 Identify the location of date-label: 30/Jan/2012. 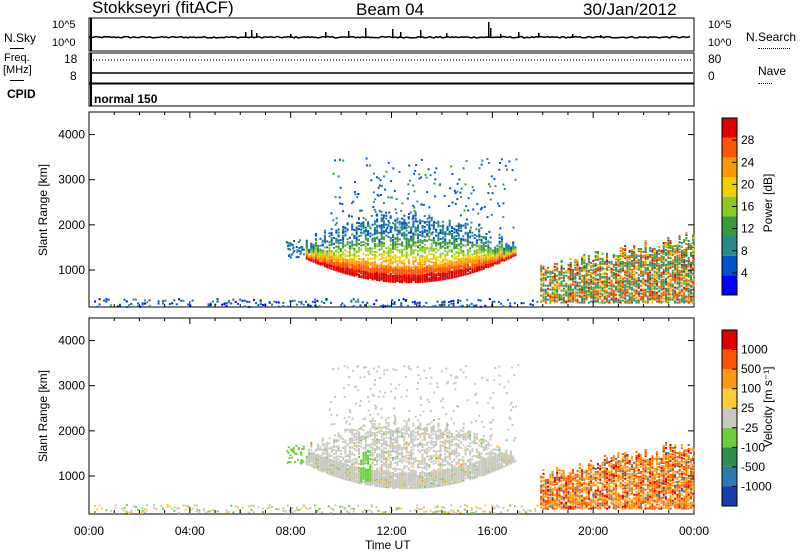
(630, 9).